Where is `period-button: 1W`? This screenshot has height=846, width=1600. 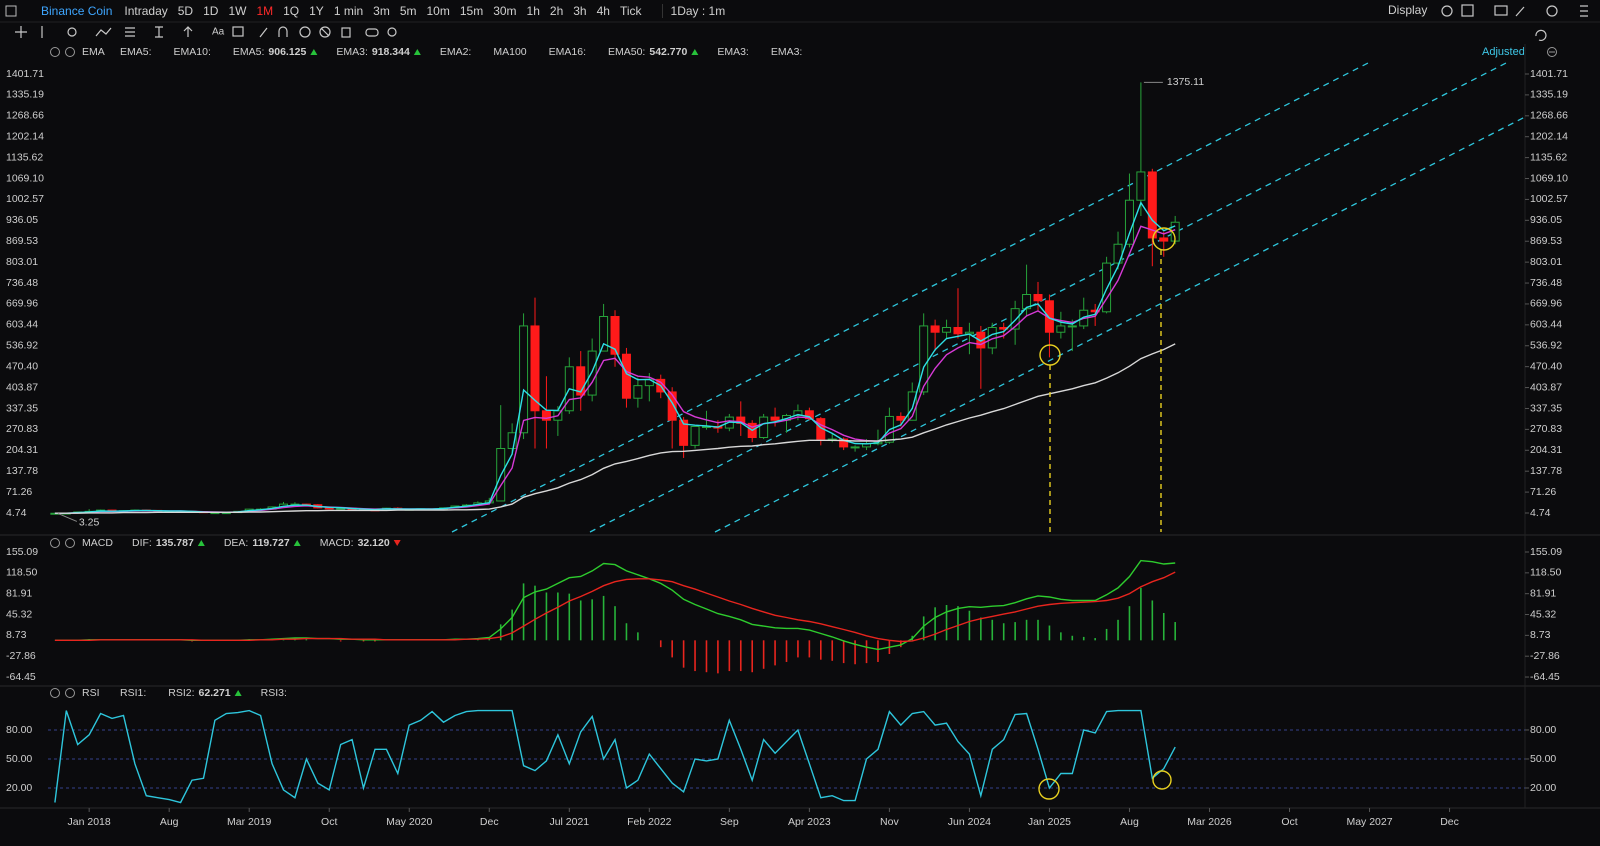
period-button: 1W is located at coordinates (237, 10).